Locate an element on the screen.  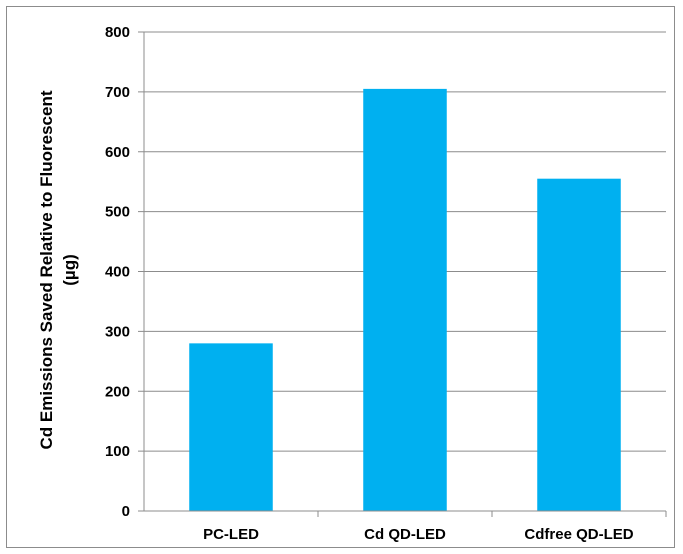
y-tick-label: 200 is located at coordinates (117, 391).